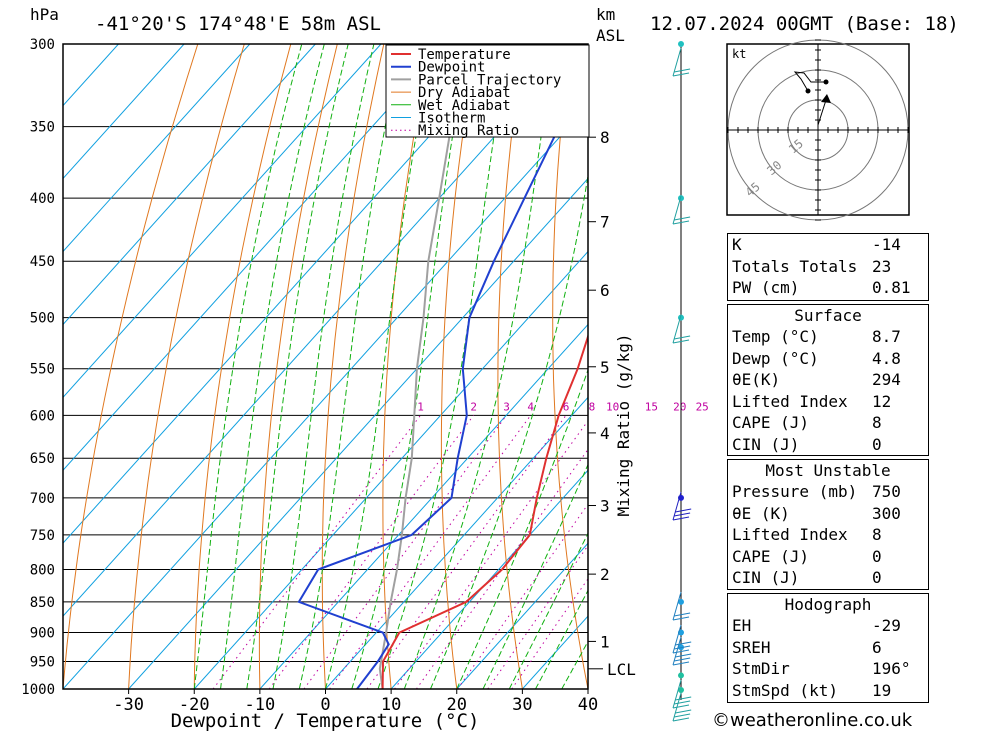  Describe the element at coordinates (42, 45) in the screenshot. I see `pressure-tick-label: 300` at that location.